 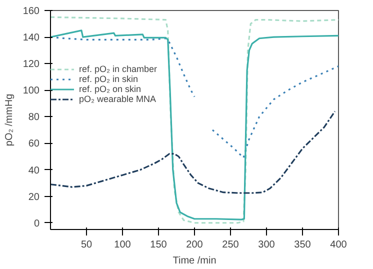 What do you see at coordinates (31, 91) in the screenshot?
I see `y-tick-label: 100` at bounding box center [31, 91].